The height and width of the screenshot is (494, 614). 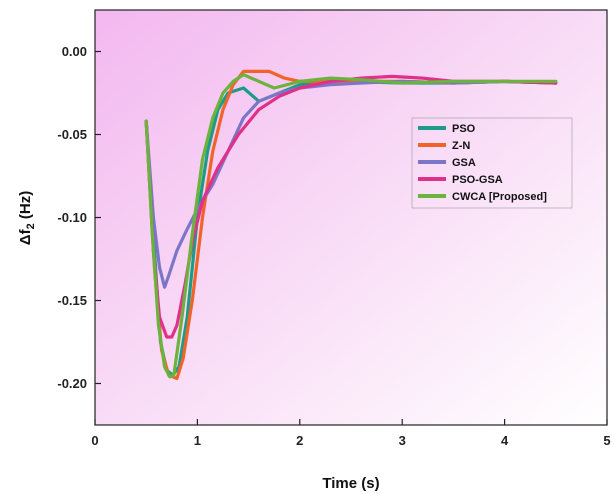 What do you see at coordinates (94, 440) in the screenshot?
I see `x-tick-label: 0` at bounding box center [94, 440].